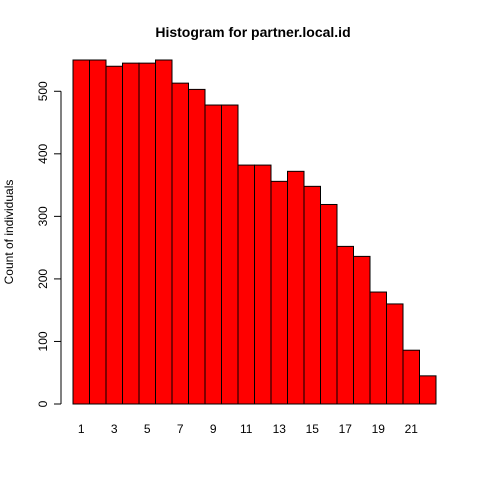 This screenshot has width=480, height=480. I want to click on y-axis: 0 100 200 300 400 500, so click(49, 244).